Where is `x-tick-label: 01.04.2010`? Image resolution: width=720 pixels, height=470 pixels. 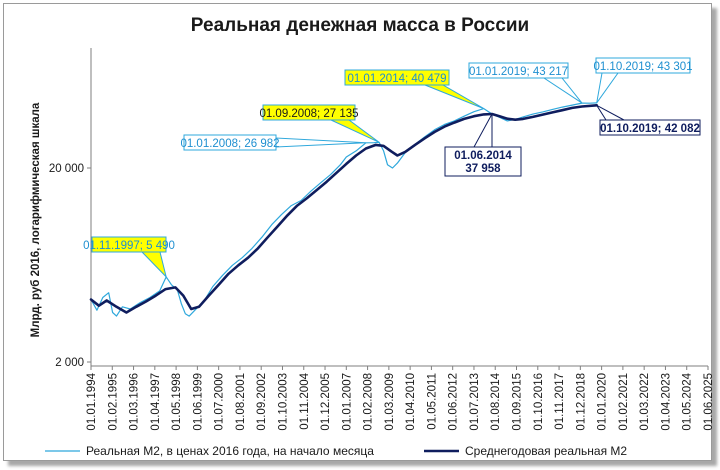
x-tick-label: 01.04.2010 is located at coordinates (411, 402).